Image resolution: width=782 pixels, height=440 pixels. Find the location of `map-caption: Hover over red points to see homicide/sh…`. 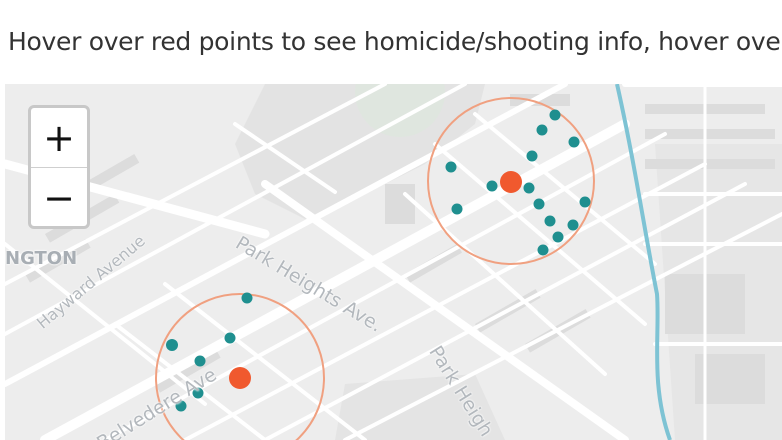

map-caption: Hover over red points to see homicide/sh… is located at coordinates (395, 41).